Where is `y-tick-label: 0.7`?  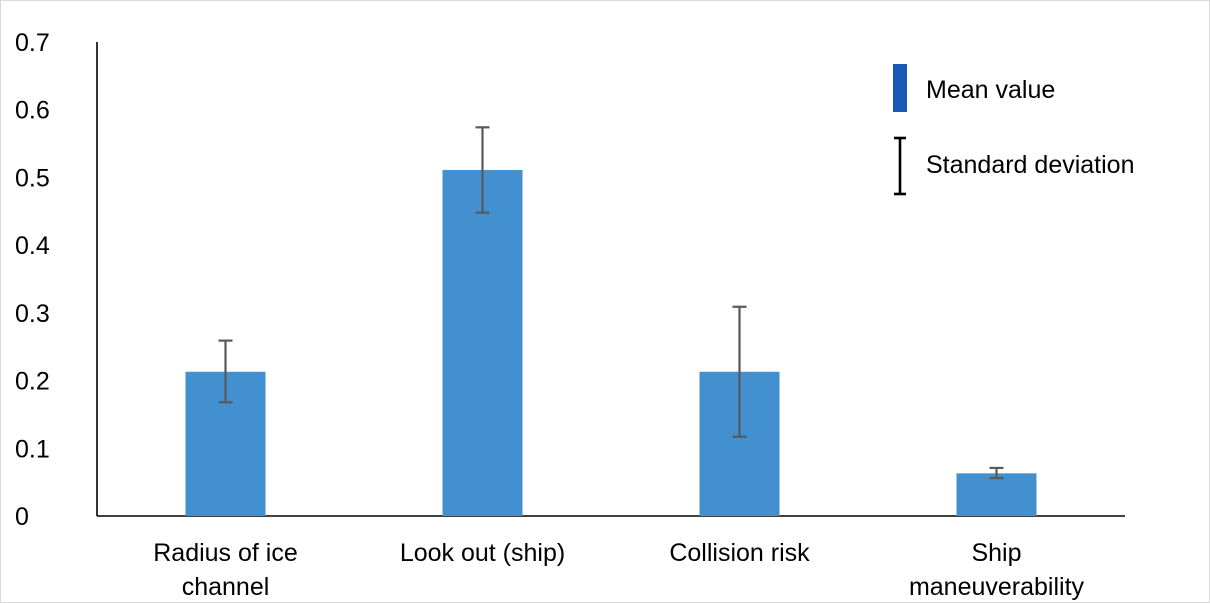 y-tick-label: 0.7 is located at coordinates (32, 43).